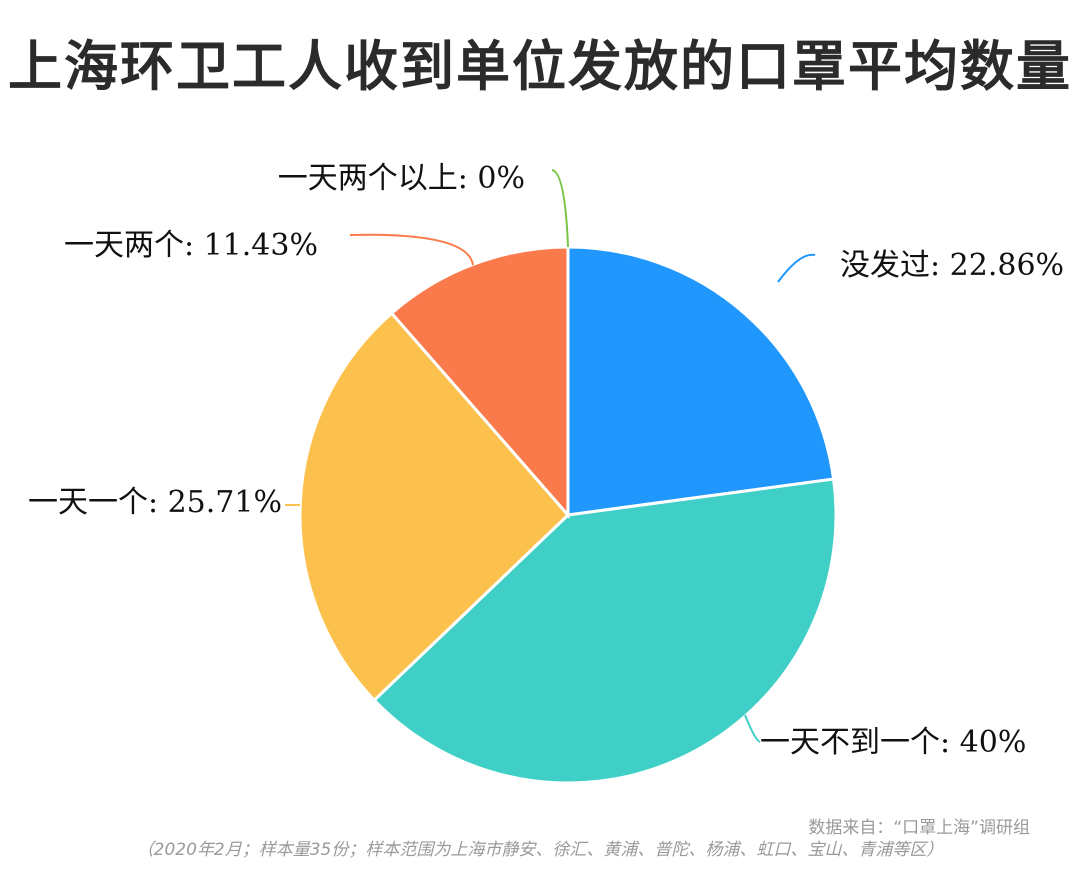 This screenshot has height=873, width=1080. I want to click on chart-title: 上海环卫工人收到单位发放的口罩平均数量, so click(540, 66).